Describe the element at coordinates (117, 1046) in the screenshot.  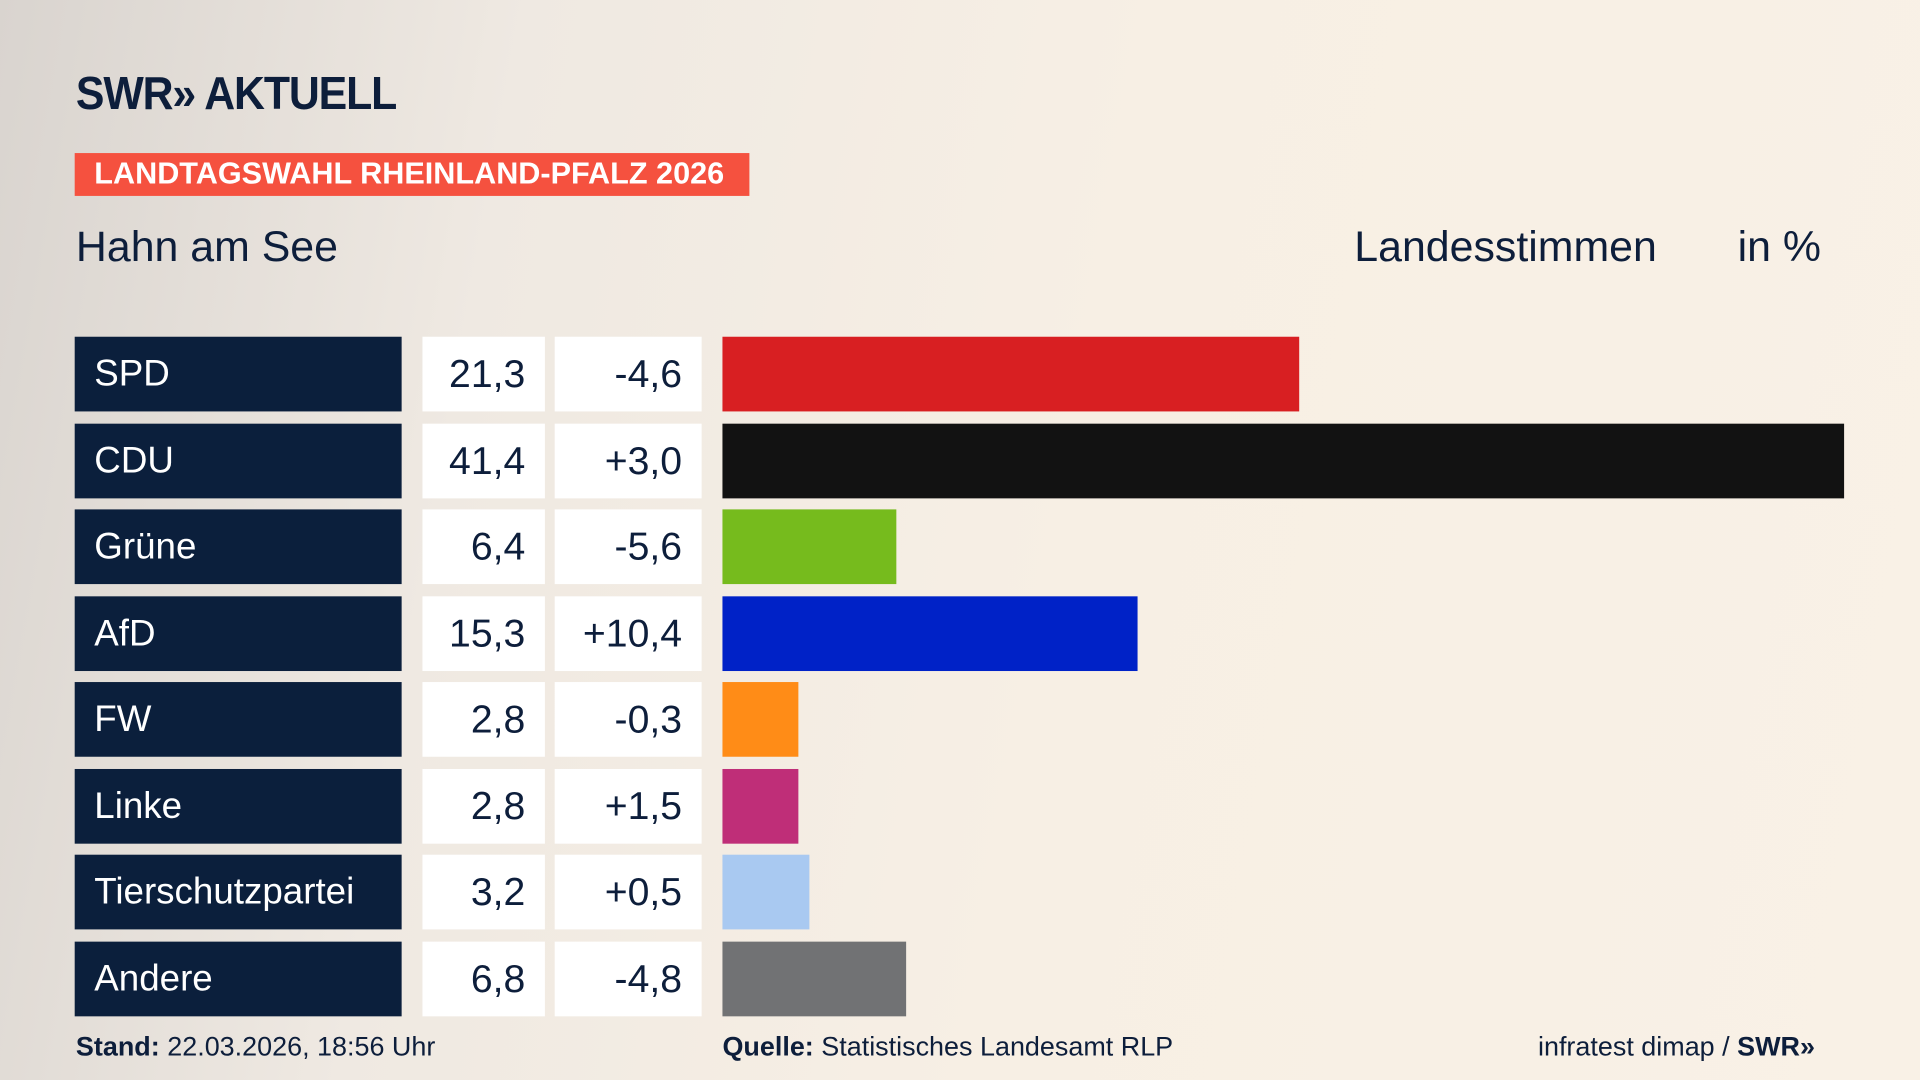
I see `stand-label: Stand:` at that location.